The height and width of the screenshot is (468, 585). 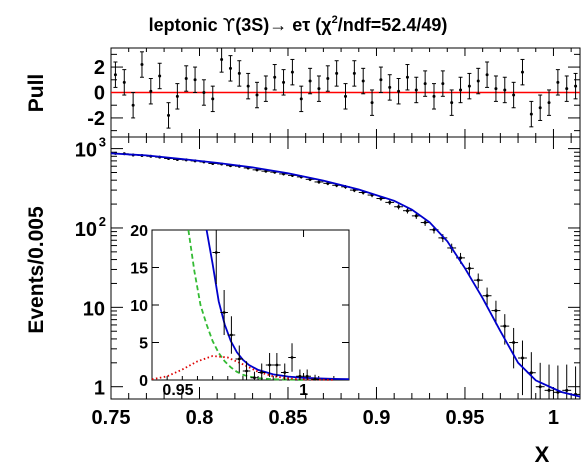 What do you see at coordinates (542, 454) in the screenshot?
I see `main-x-axis-label: X` at bounding box center [542, 454].